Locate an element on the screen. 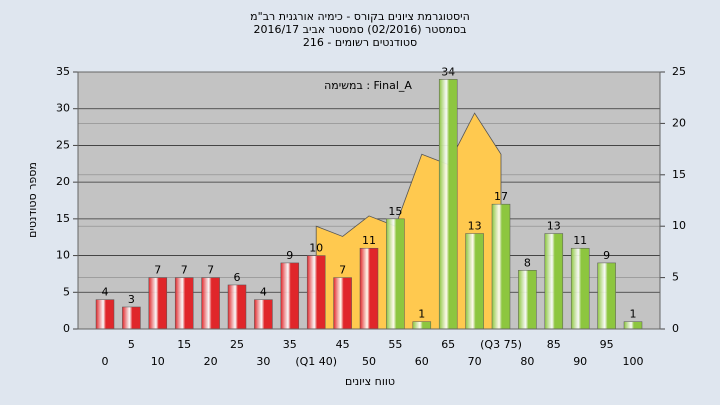 The height and width of the screenshot is (405, 720). y-tick-label: 20 is located at coordinates (63, 181).